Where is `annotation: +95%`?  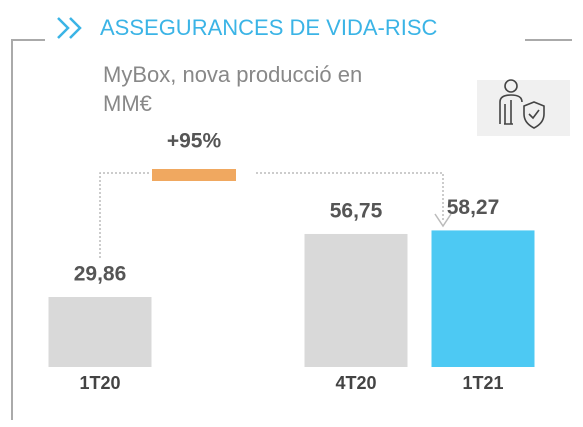
annotation: +95% is located at coordinates (194, 141).